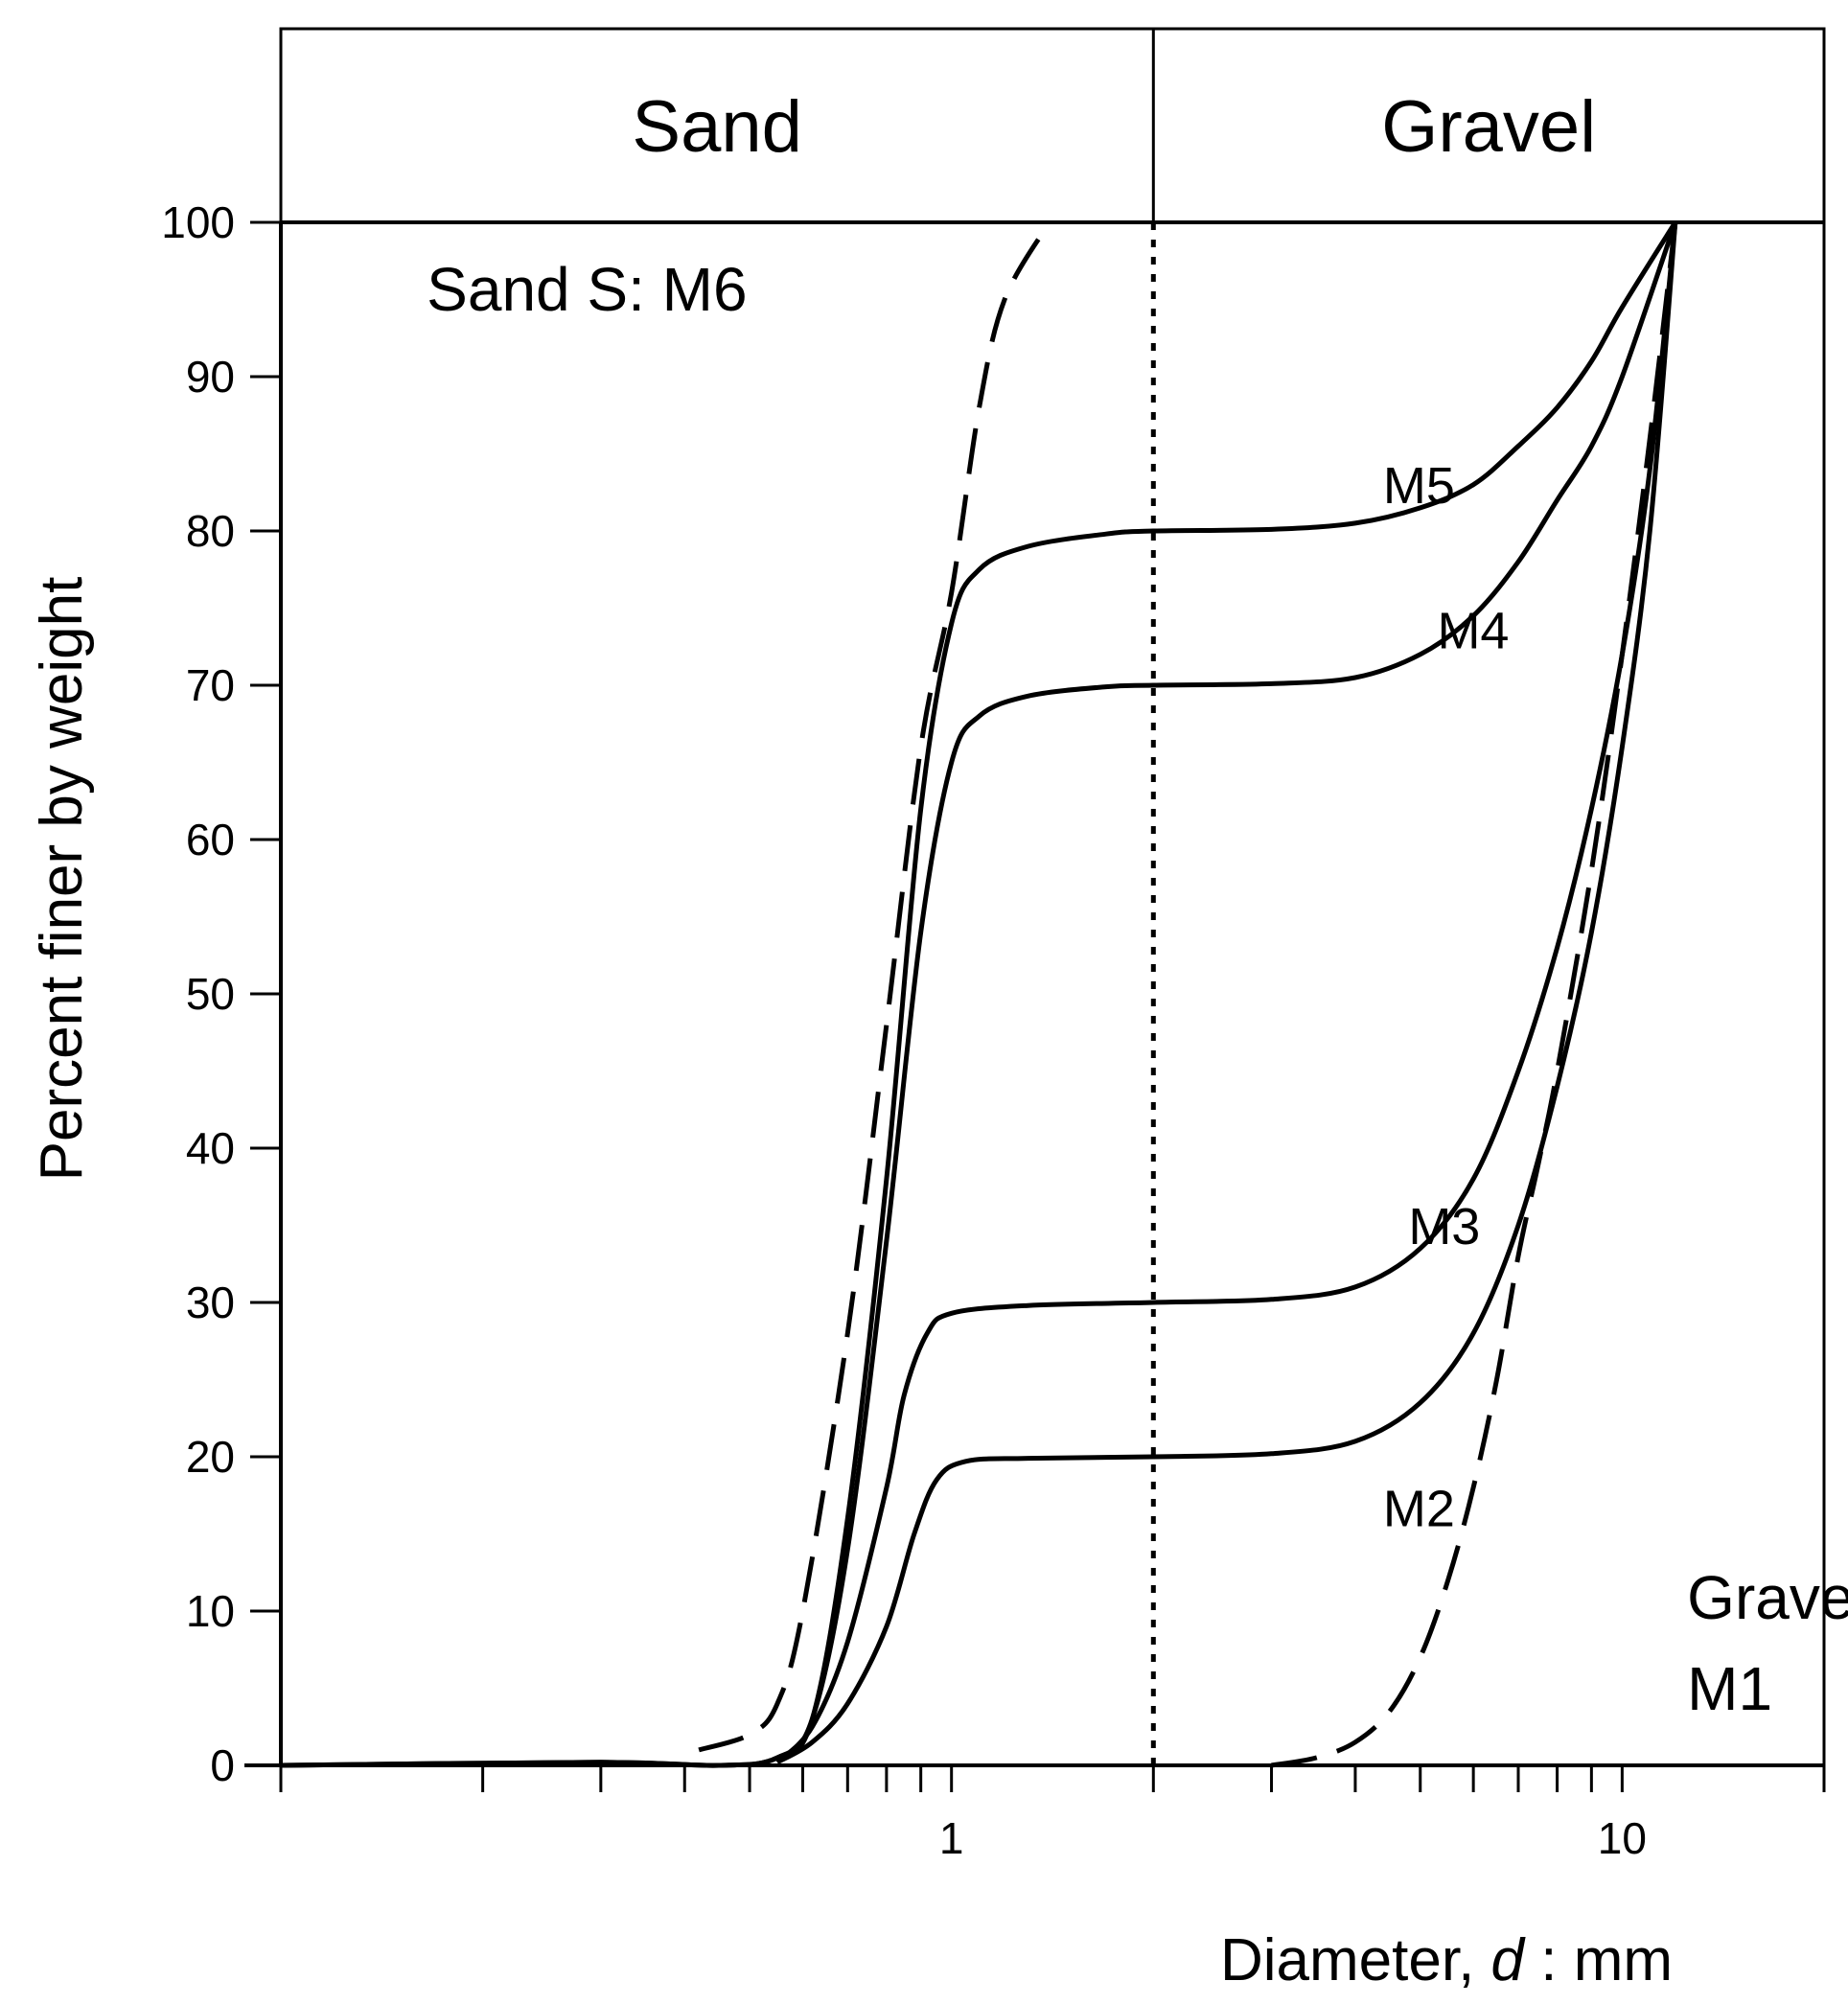 This screenshot has height=2004, width=1848. Describe the element at coordinates (1053, 125) in the screenshot. I see `soil-zone-header: Sand Gravel` at that location.